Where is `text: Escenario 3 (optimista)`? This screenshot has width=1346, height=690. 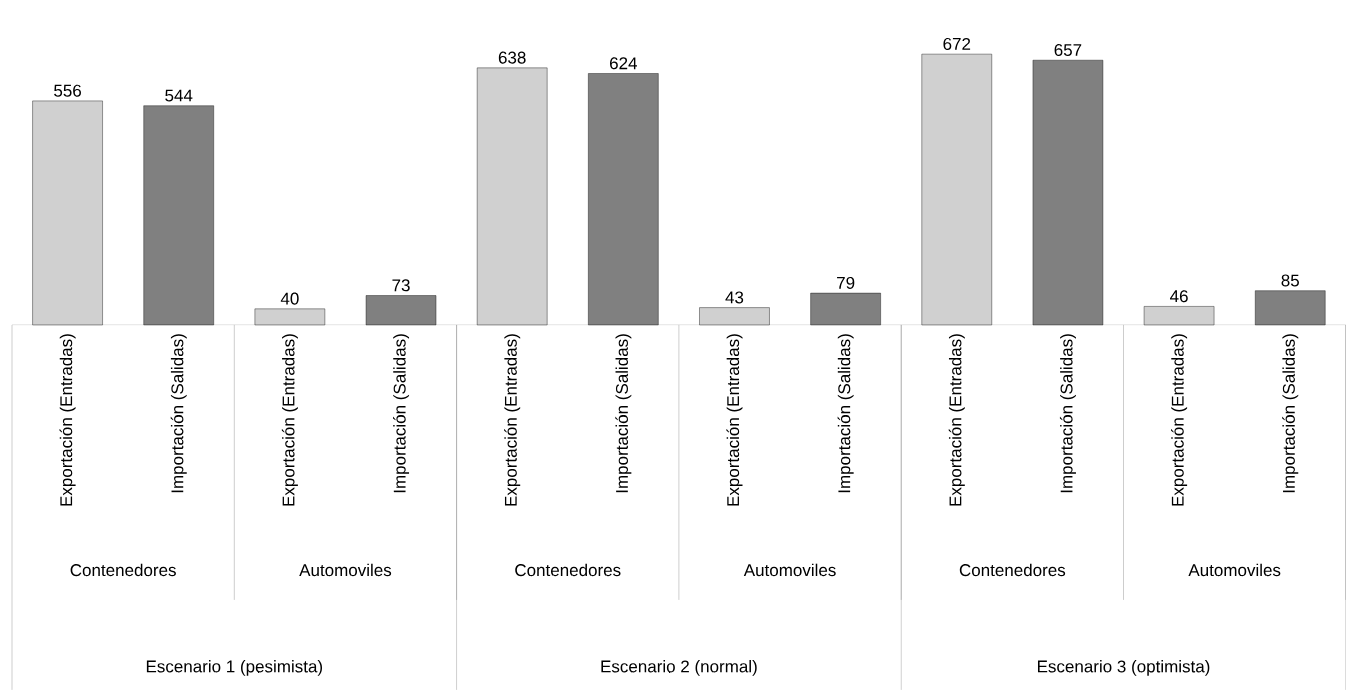
text: Escenario 3 (optimista) is located at coordinates (1124, 667).